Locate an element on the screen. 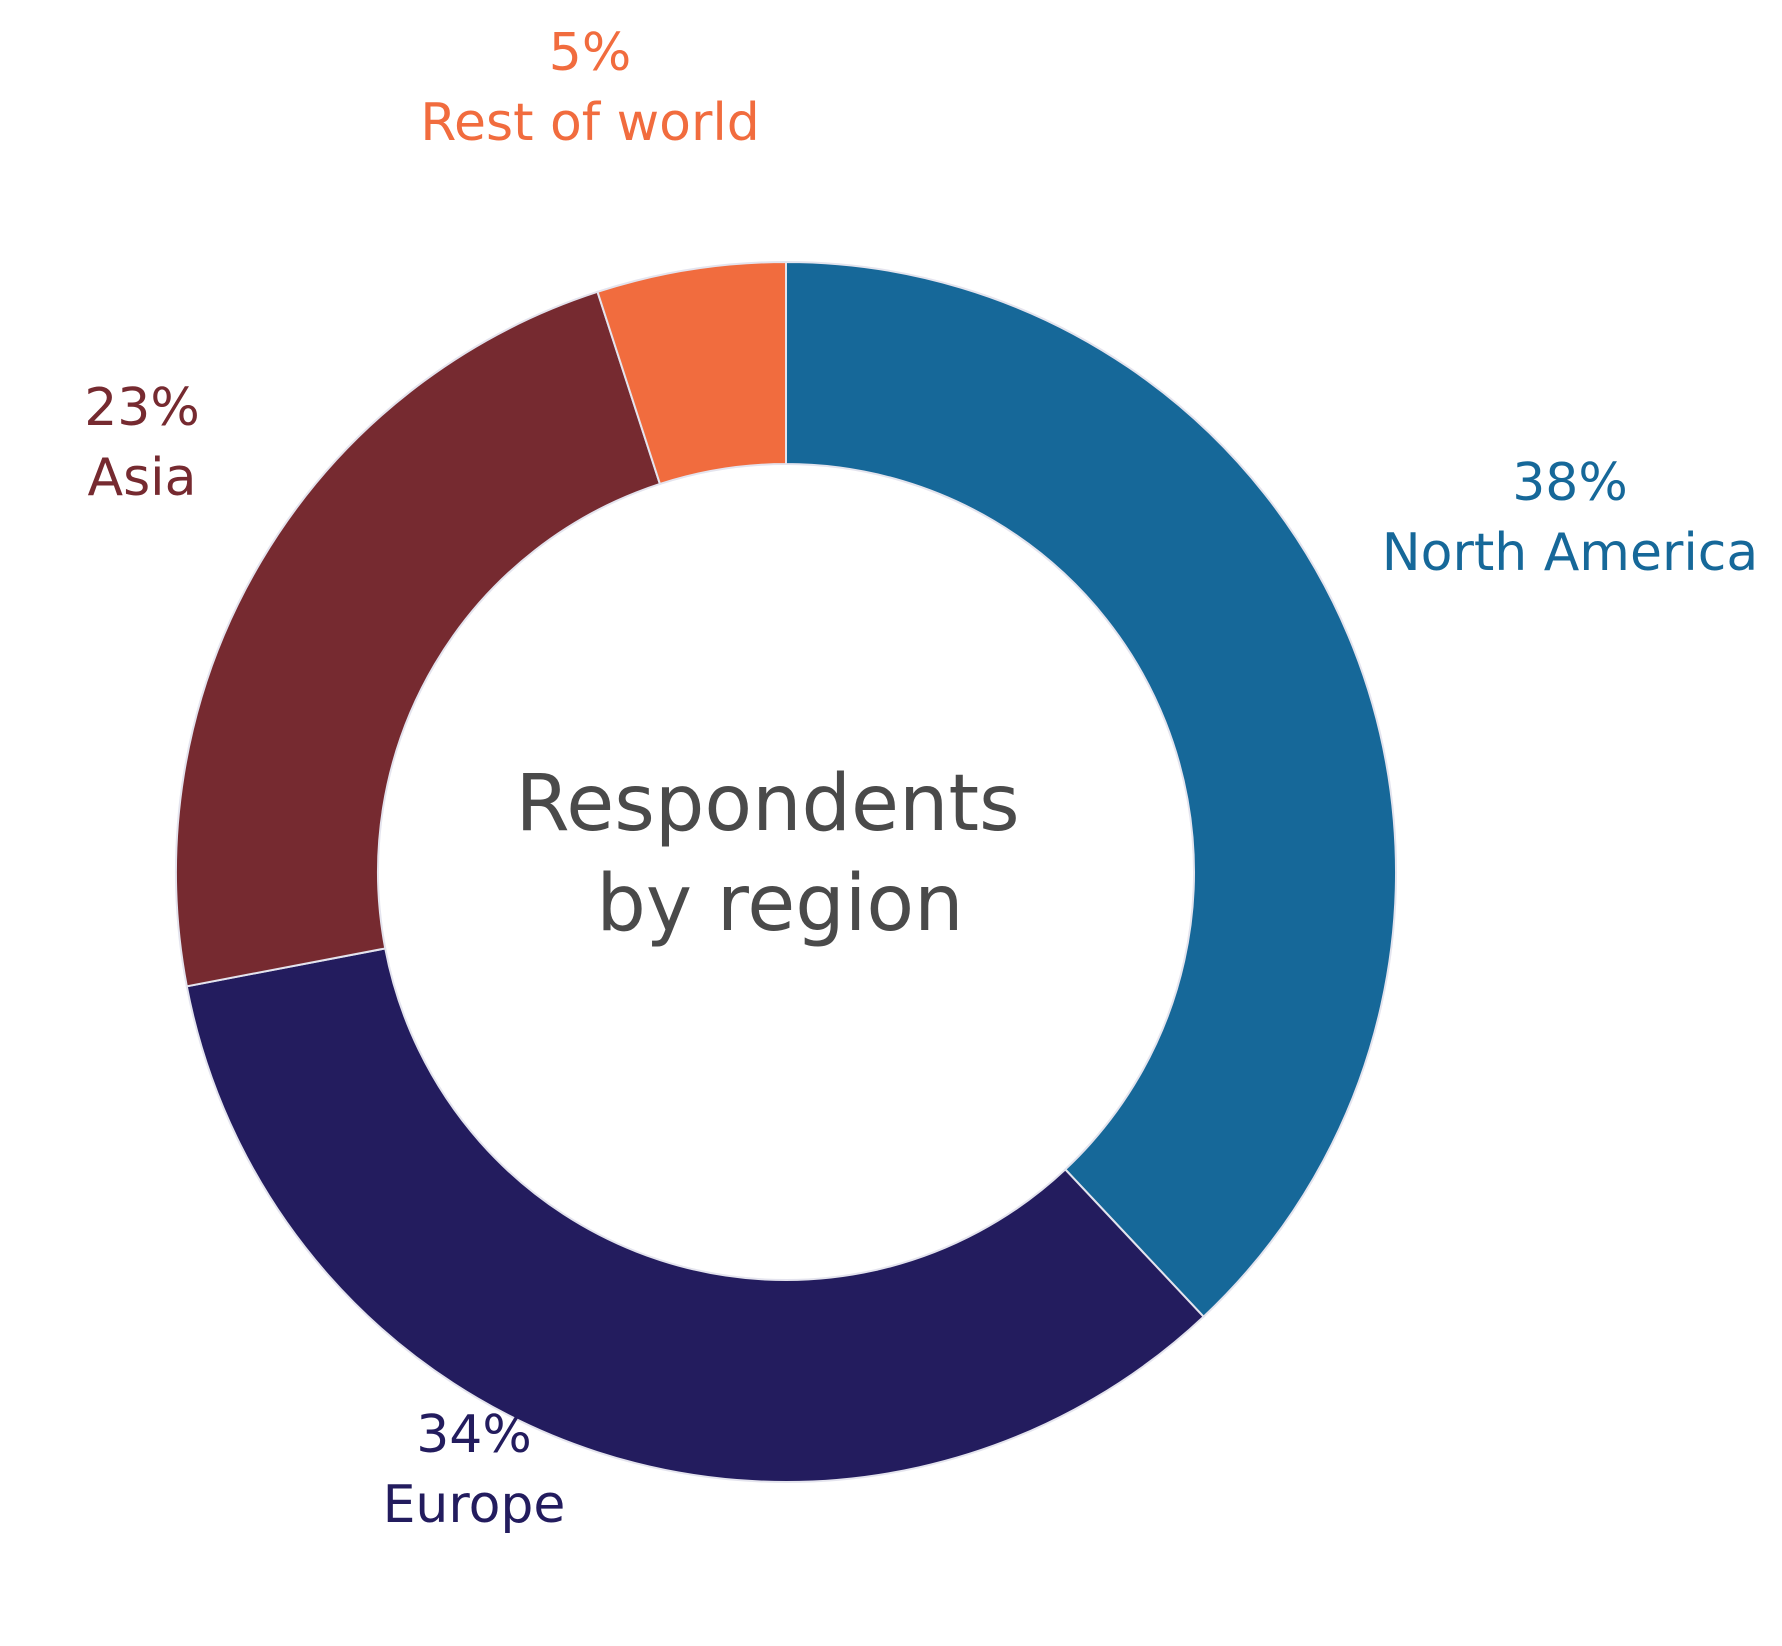 This screenshot has width=1782, height=1646. slice-name-label-europe: Europe is located at coordinates (474, 1505).